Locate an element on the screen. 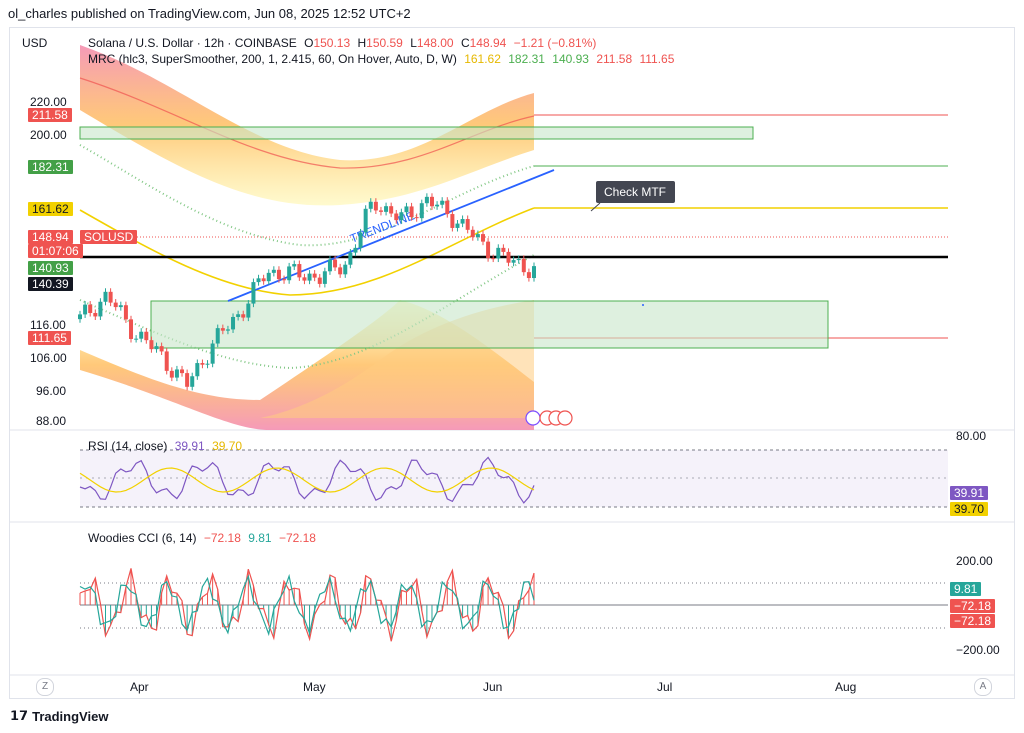  cci-header: Woodies CCI (6, 14) −72.18 9.81 −72.18 is located at coordinates (204, 538).